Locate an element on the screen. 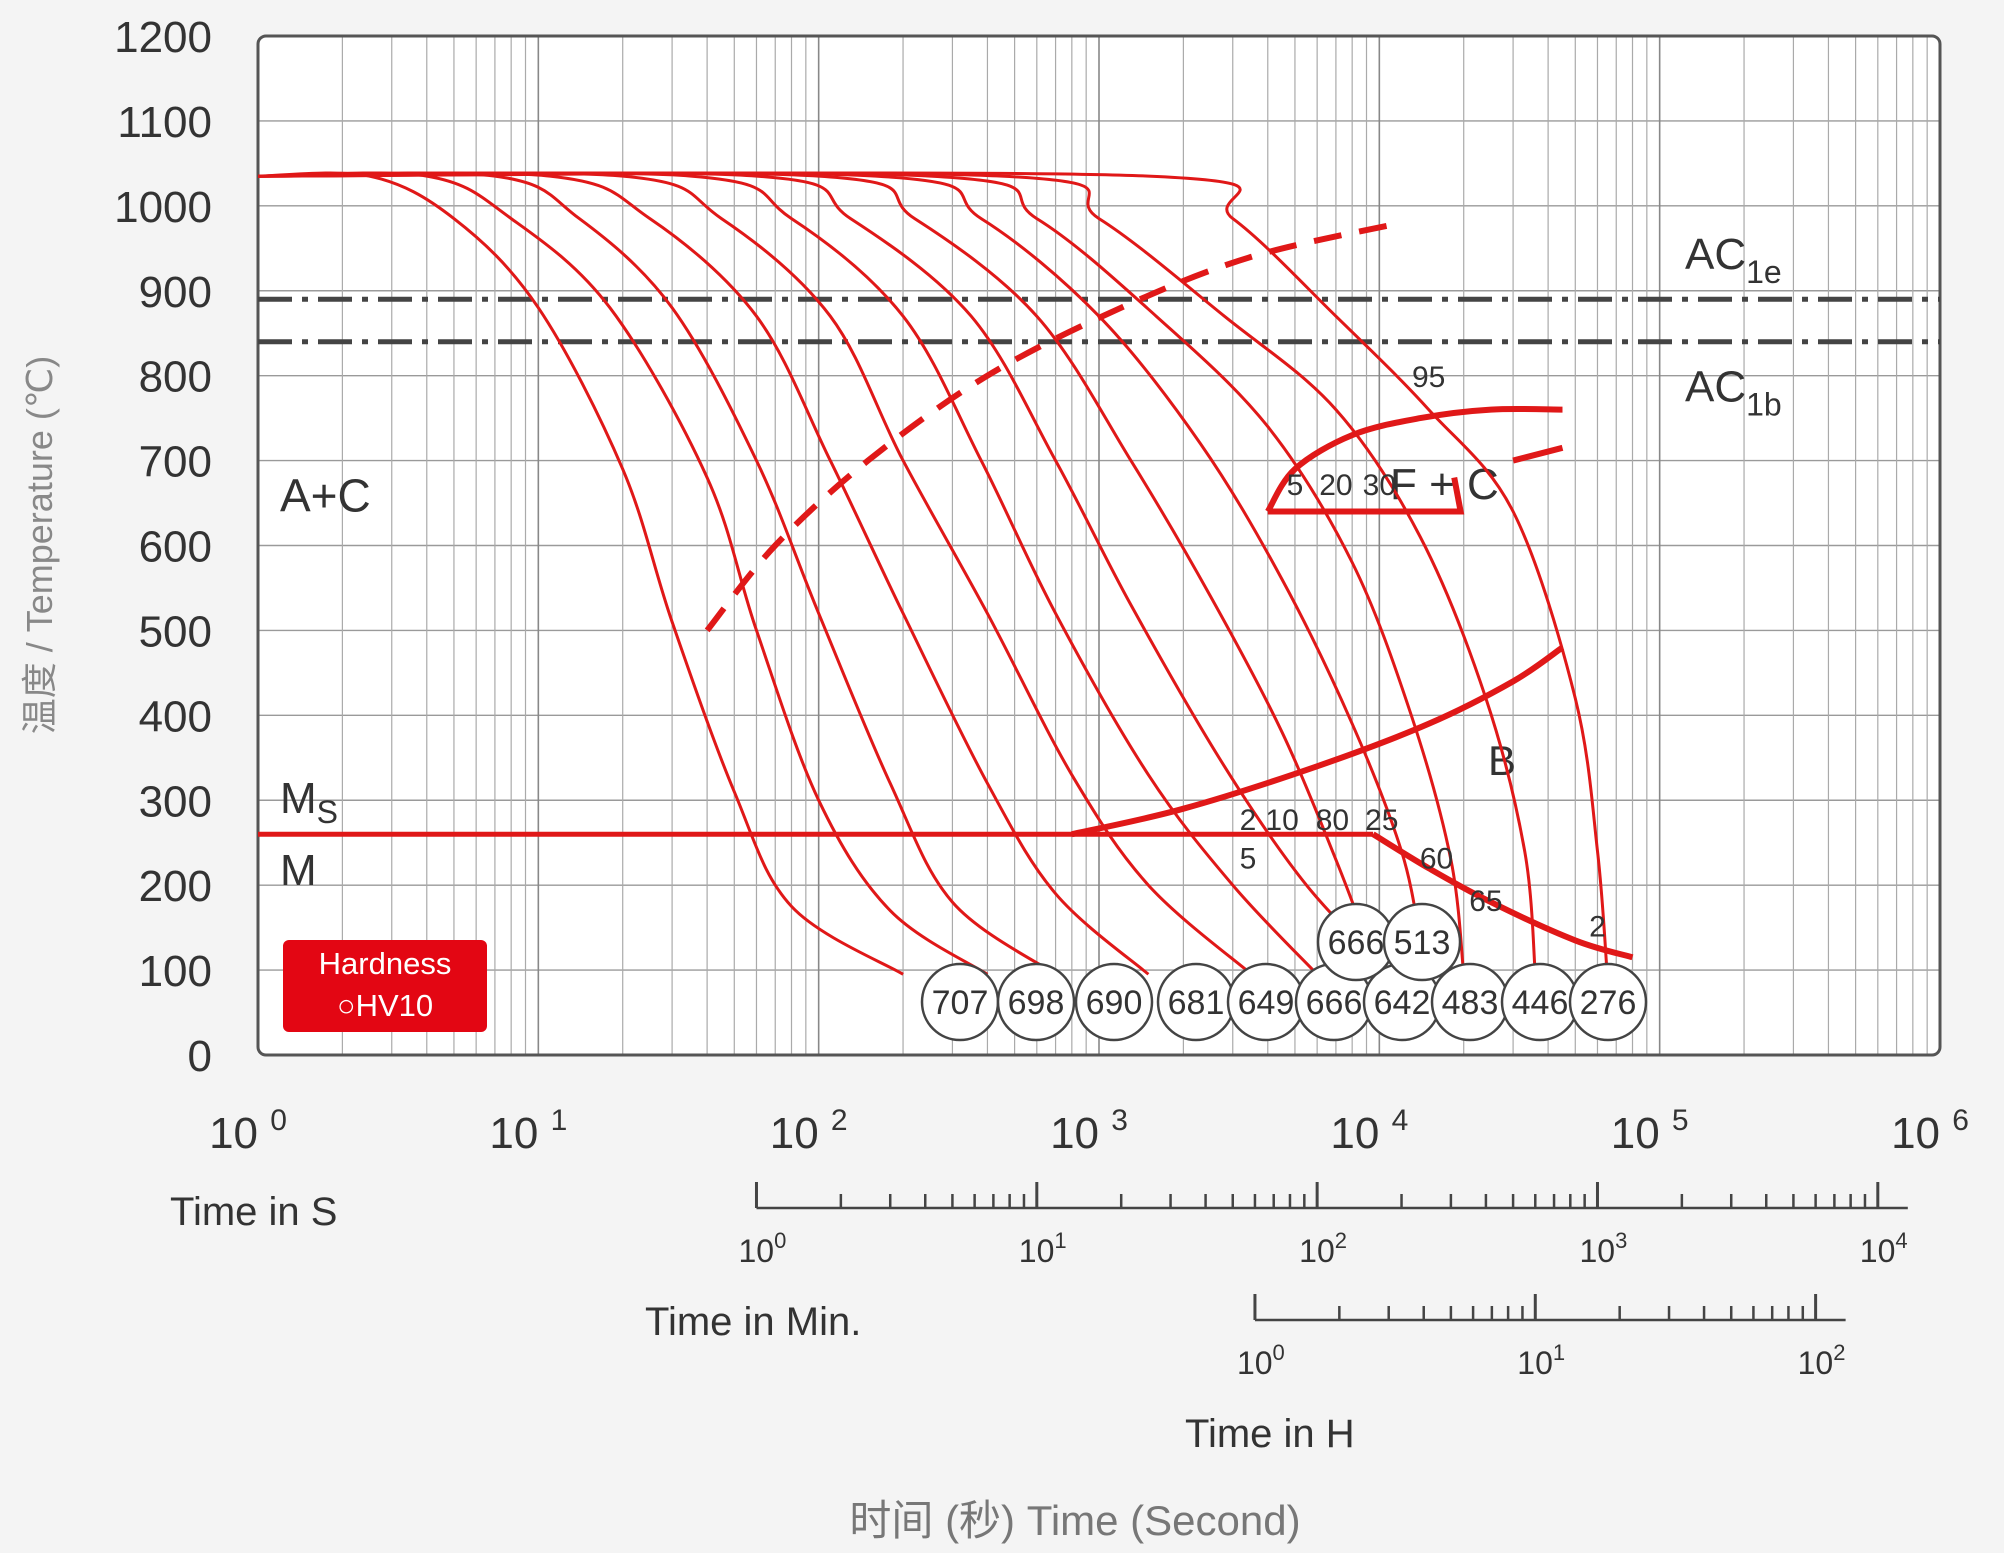  hardness-legend-unit: HV10 is located at coordinates (395, 1005).